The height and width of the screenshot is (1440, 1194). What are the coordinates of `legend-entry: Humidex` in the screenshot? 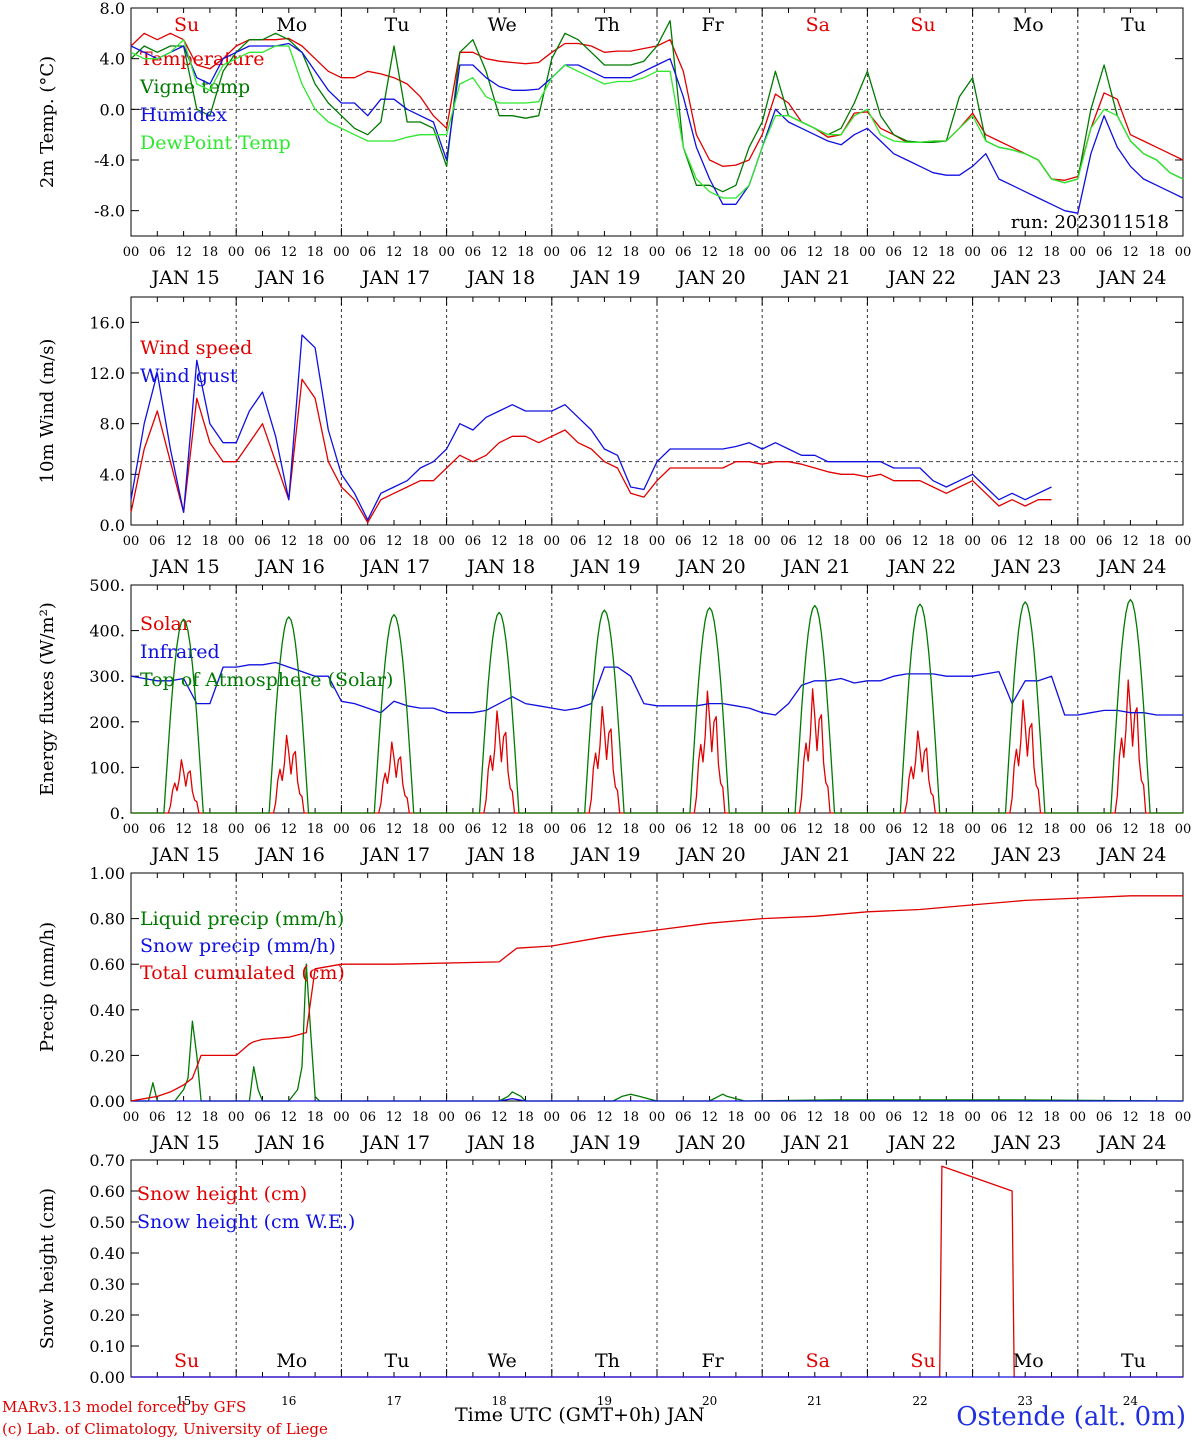 It's located at (183, 115).